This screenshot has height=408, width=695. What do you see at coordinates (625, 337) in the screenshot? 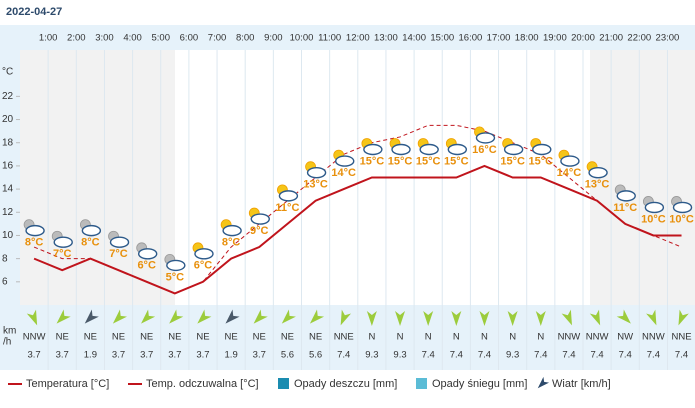
I see `wind-direction: NW` at bounding box center [625, 337].